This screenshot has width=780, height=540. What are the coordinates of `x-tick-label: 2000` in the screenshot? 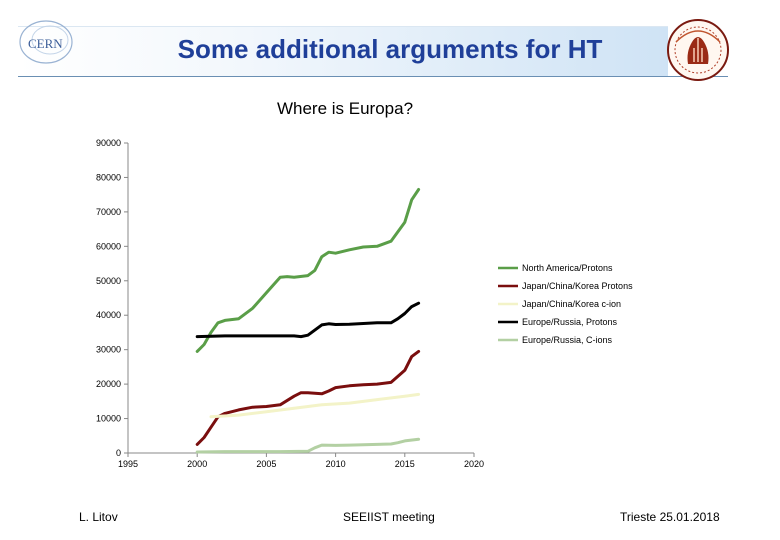 It's located at (197, 464).